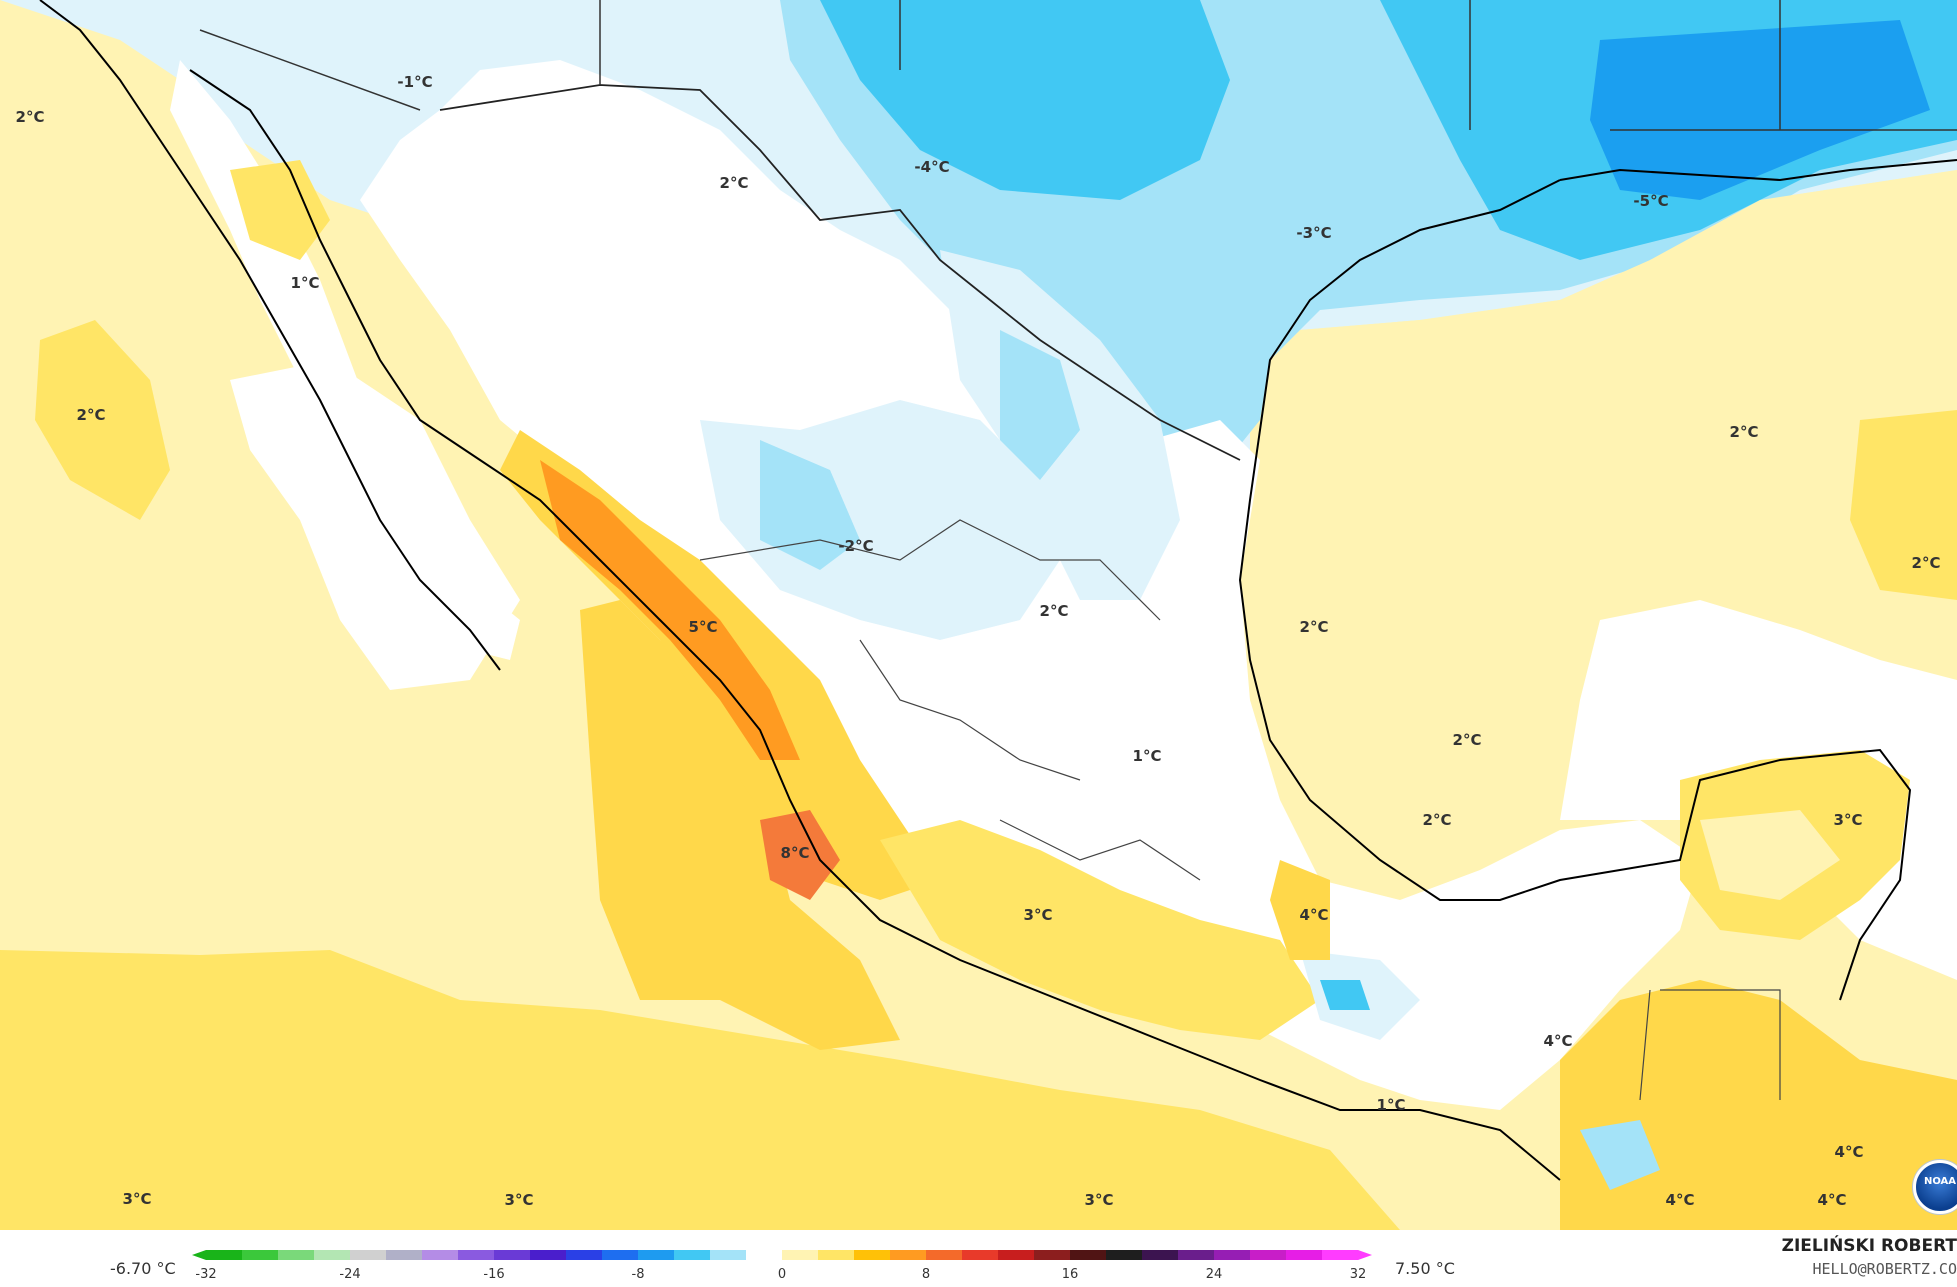  Describe the element at coordinates (280, 210) in the screenshot. I see `baja-warm-patch` at that location.